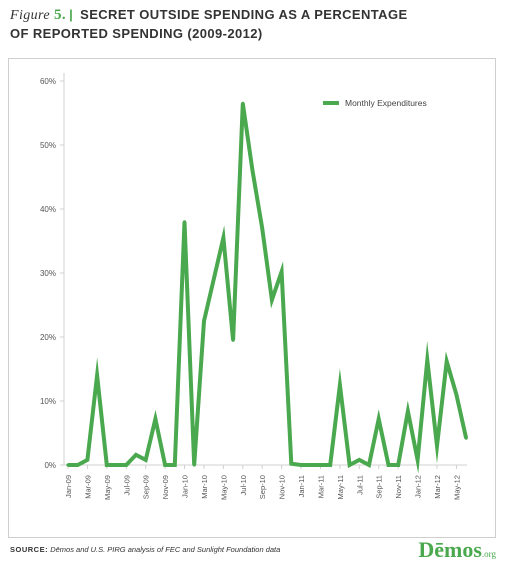 The height and width of the screenshot is (573, 507). What do you see at coordinates (48, 145) in the screenshot?
I see `y-tick-label: 50%` at bounding box center [48, 145].